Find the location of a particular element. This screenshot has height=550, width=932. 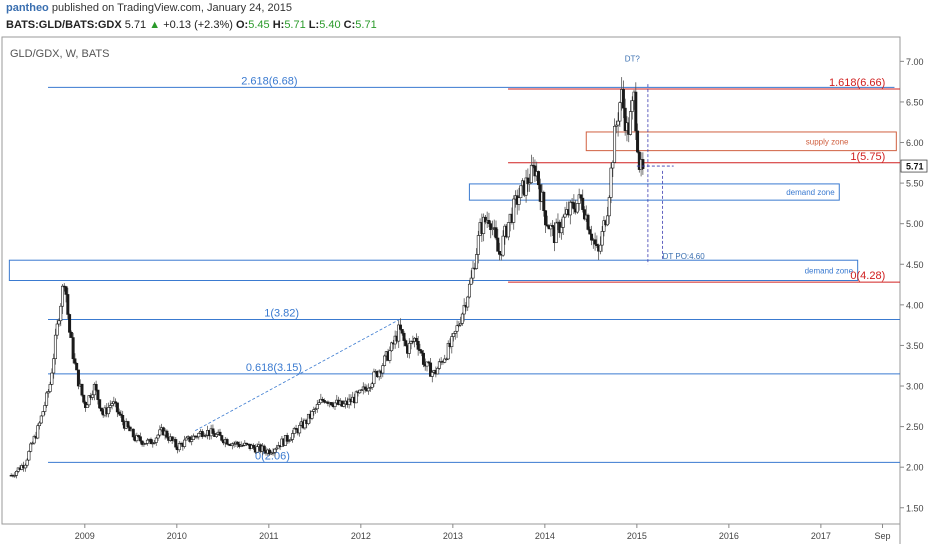

fib-1-line-label: 1(3.82) is located at coordinates (281, 313).